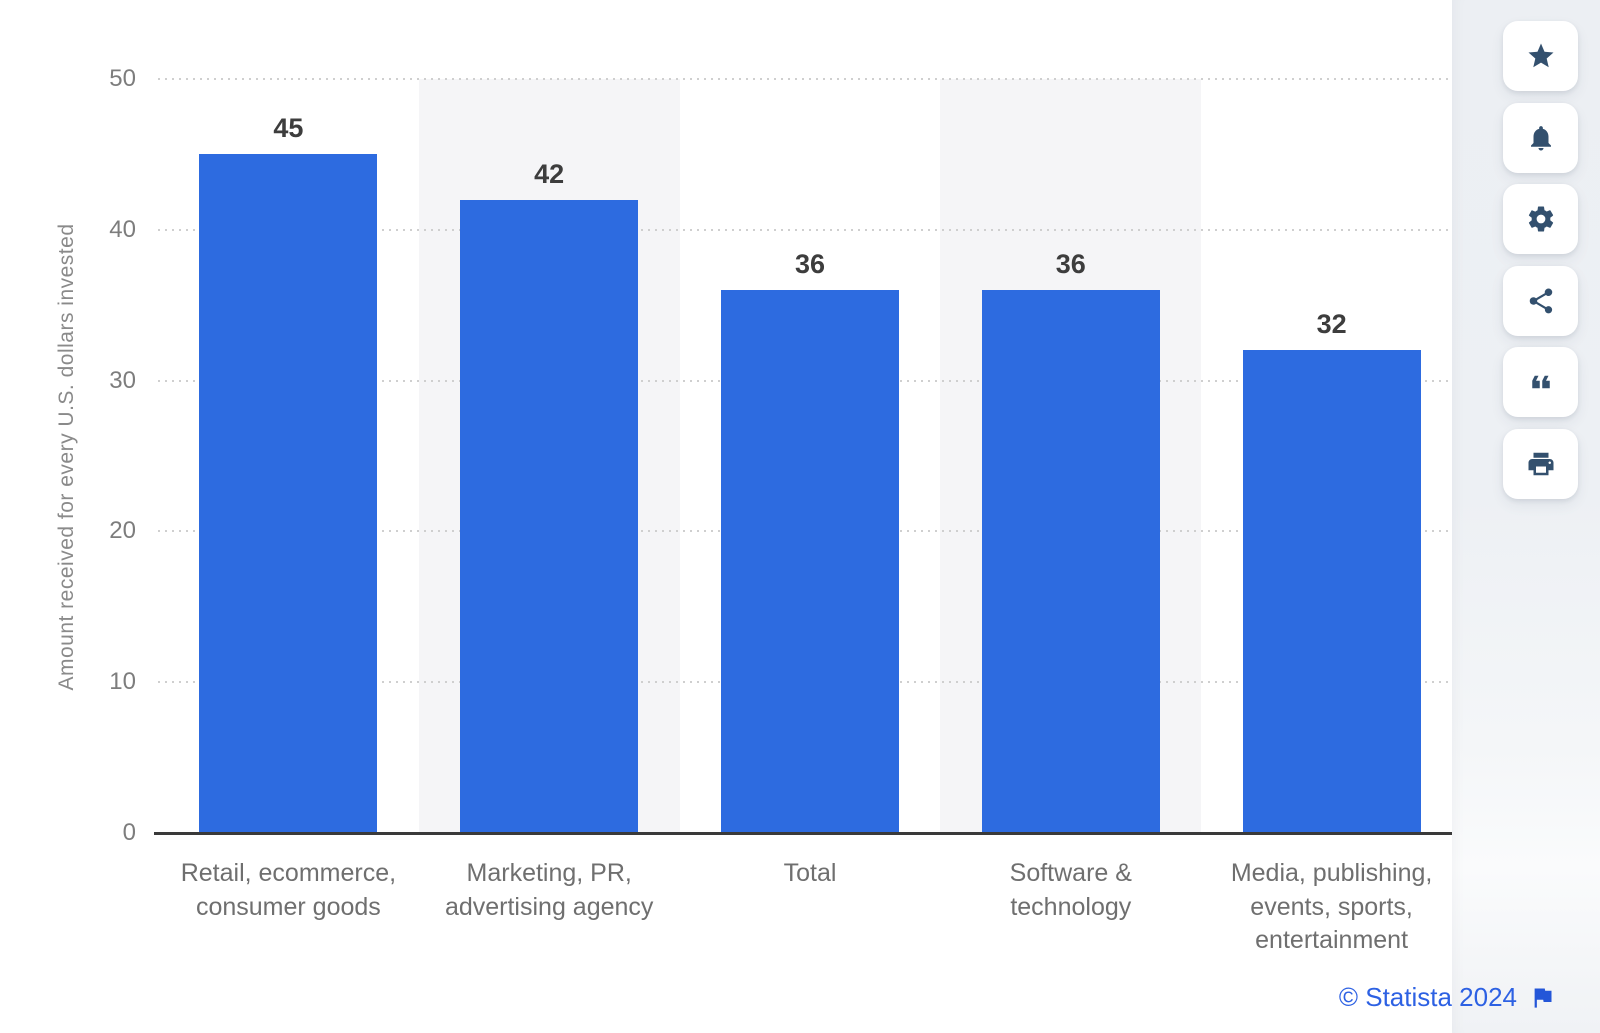 This screenshot has width=1600, height=1033. What do you see at coordinates (122, 229) in the screenshot?
I see `y-tick-label: 40` at bounding box center [122, 229].